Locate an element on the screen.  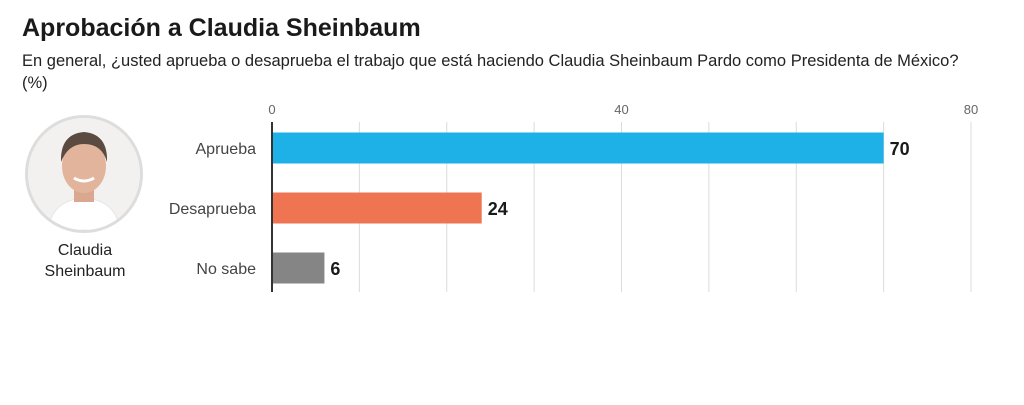
person-icon is located at coordinates (84, 174).